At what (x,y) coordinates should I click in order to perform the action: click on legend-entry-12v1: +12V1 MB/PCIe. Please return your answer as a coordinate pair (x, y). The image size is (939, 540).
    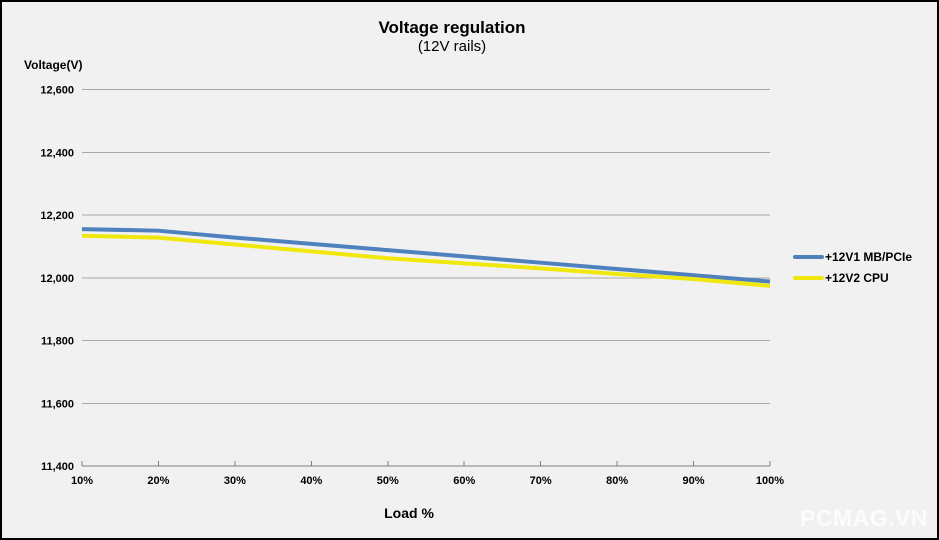
    Looking at the image, I should click on (852, 257).